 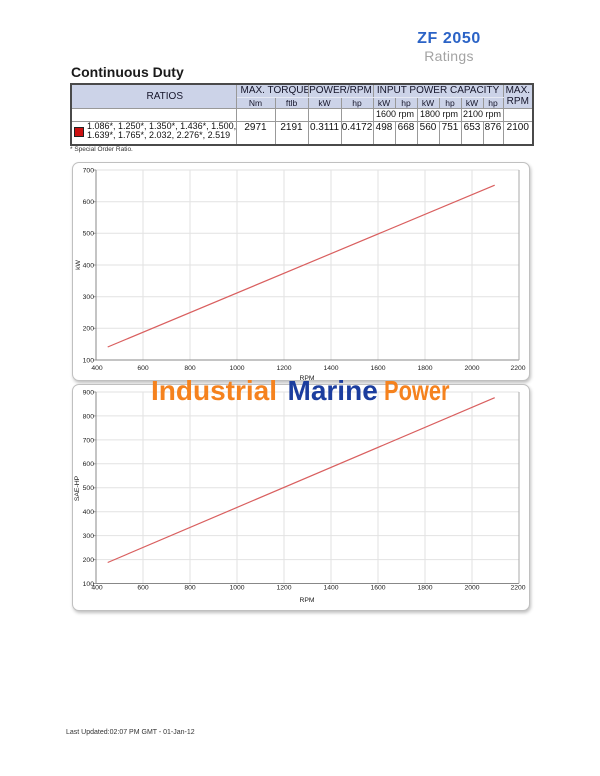 What do you see at coordinates (89, 392) in the screenshot?
I see `svg-text: 900` at bounding box center [89, 392].